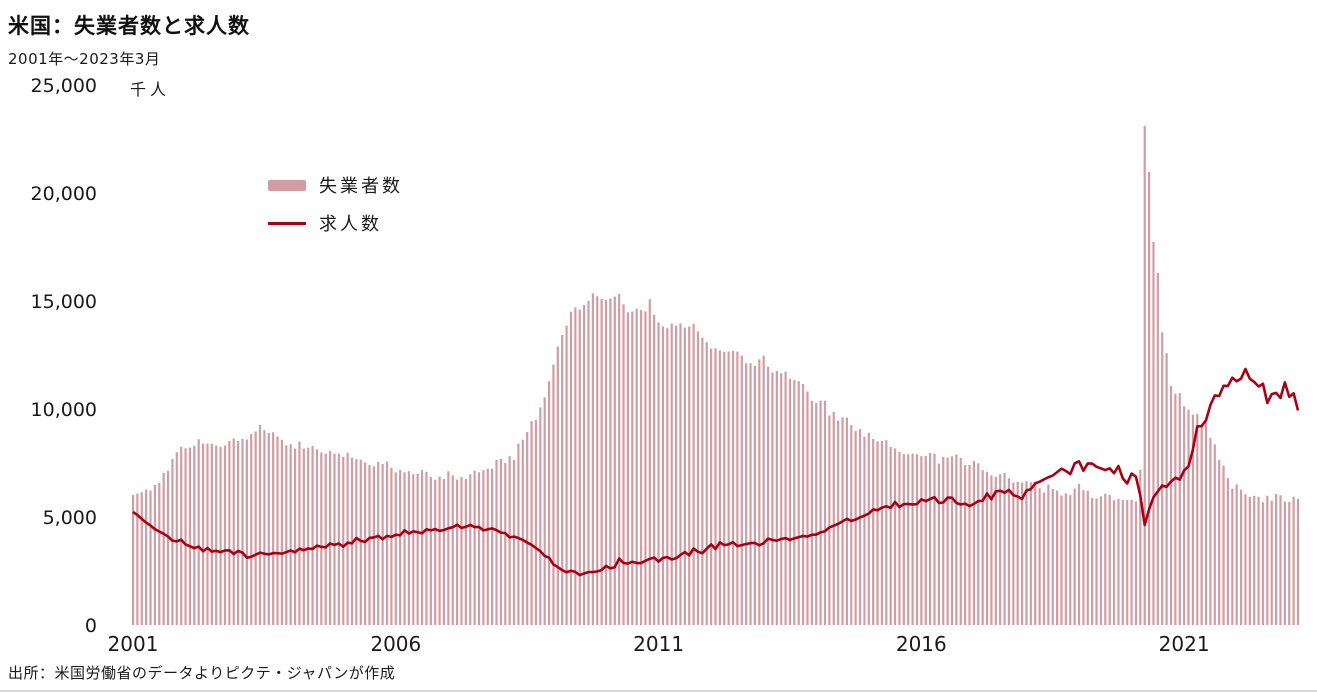 This screenshot has width=1317, height=693. I want to click on legend-label-unemployed: 失業者数, so click(361, 186).